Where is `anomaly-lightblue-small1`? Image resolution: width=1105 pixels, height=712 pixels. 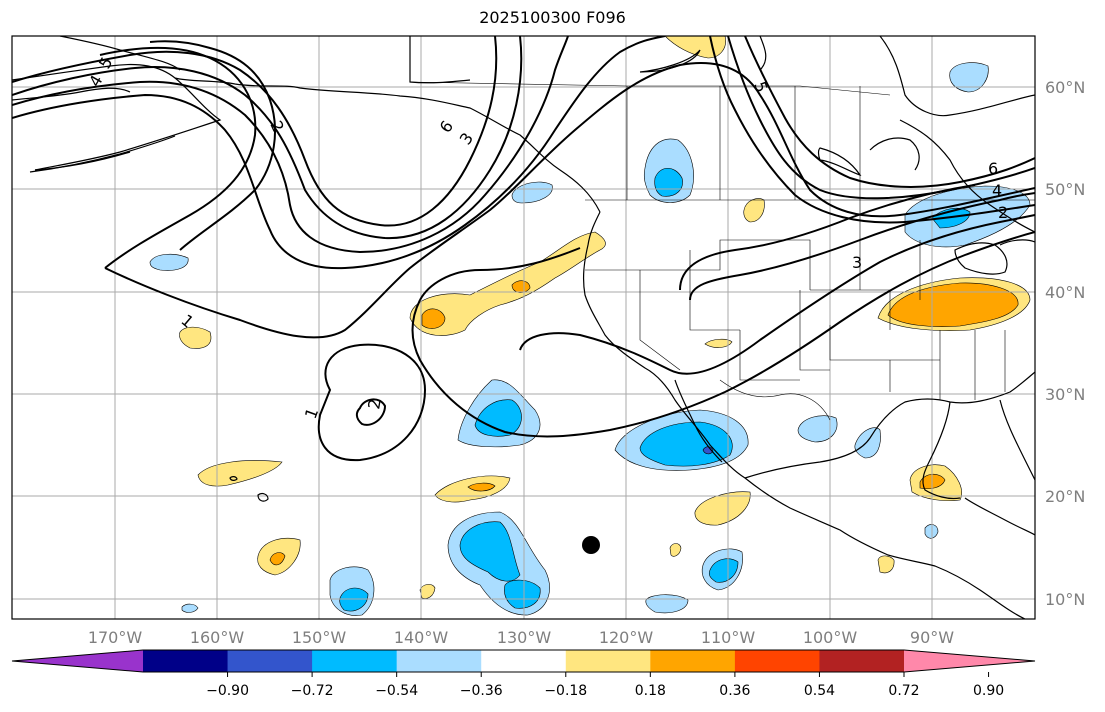 anomaly-lightblue-small1 is located at coordinates (190, 608).